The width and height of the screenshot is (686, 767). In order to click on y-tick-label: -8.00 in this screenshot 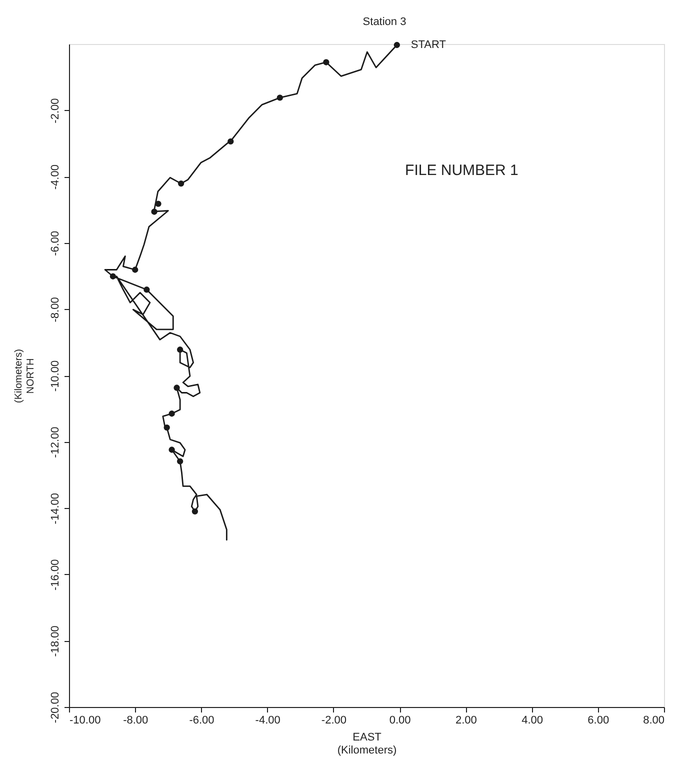, I will do `click(56, 309)`.